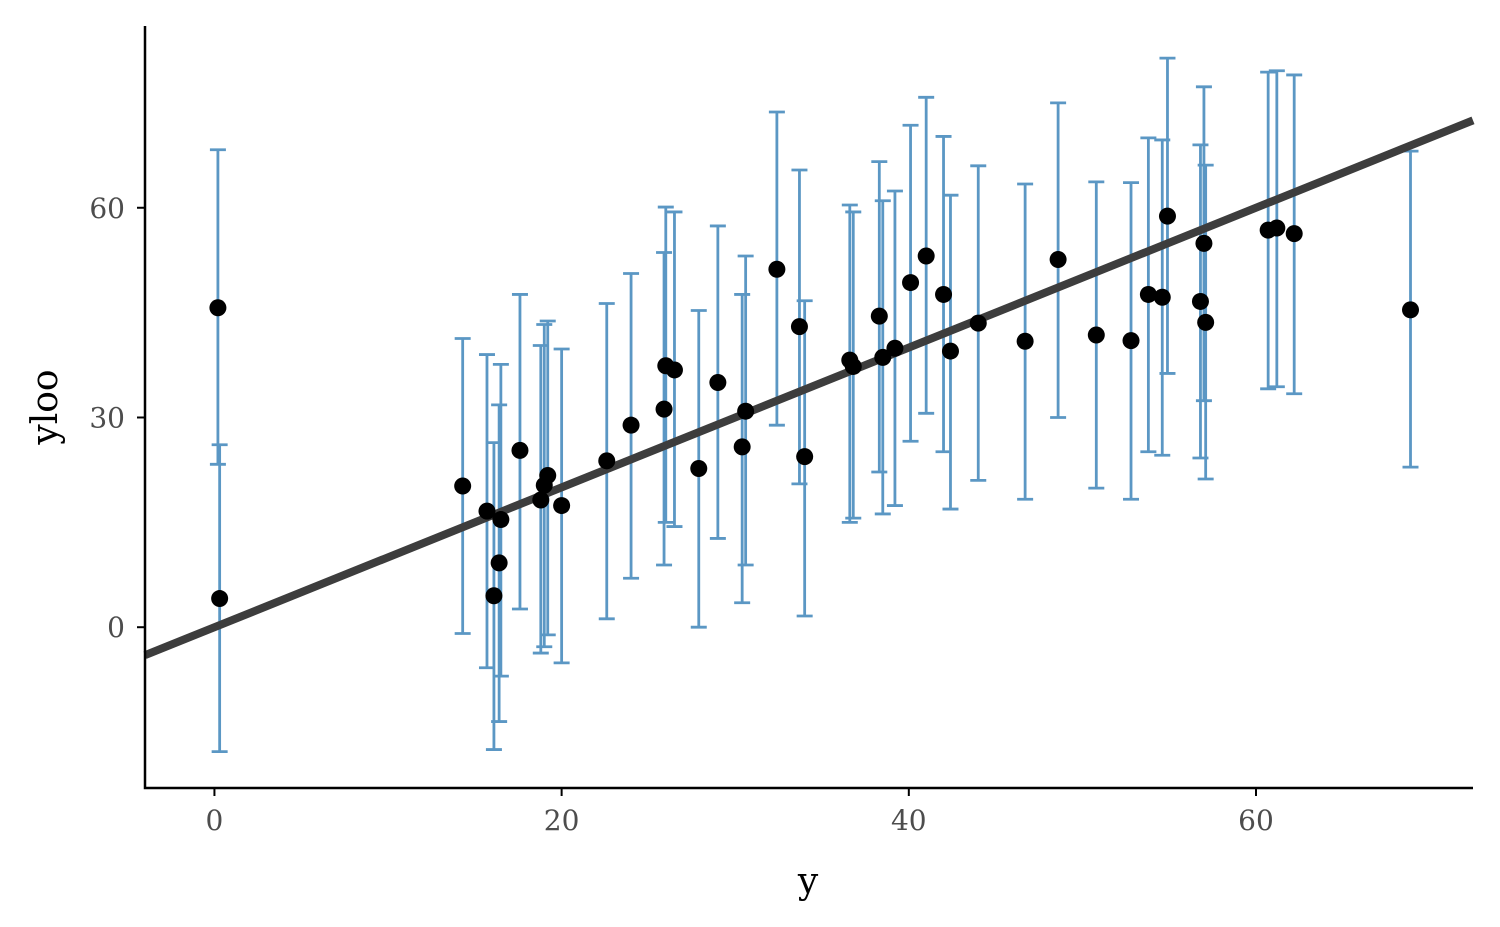 This screenshot has width=1500, height=927. Describe the element at coordinates (107, 417) in the screenshot. I see `y-tick-label: 30` at that location.